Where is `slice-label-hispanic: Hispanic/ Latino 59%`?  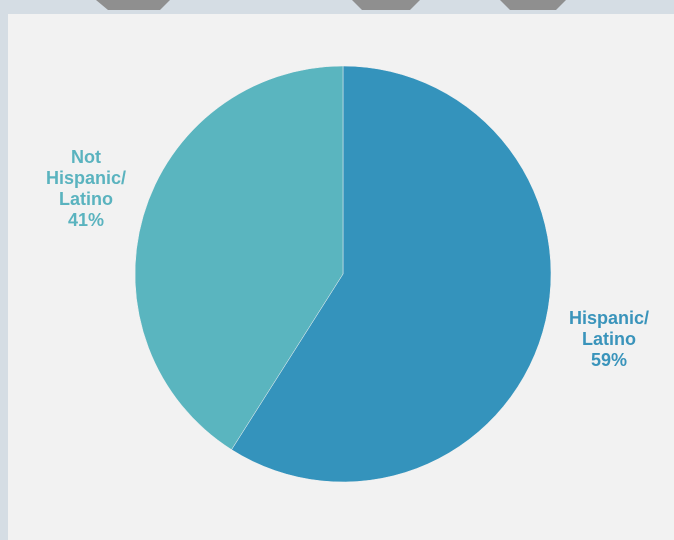
slice-label-hispanic: Hispanic/ Latino 59% is located at coordinates (609, 339).